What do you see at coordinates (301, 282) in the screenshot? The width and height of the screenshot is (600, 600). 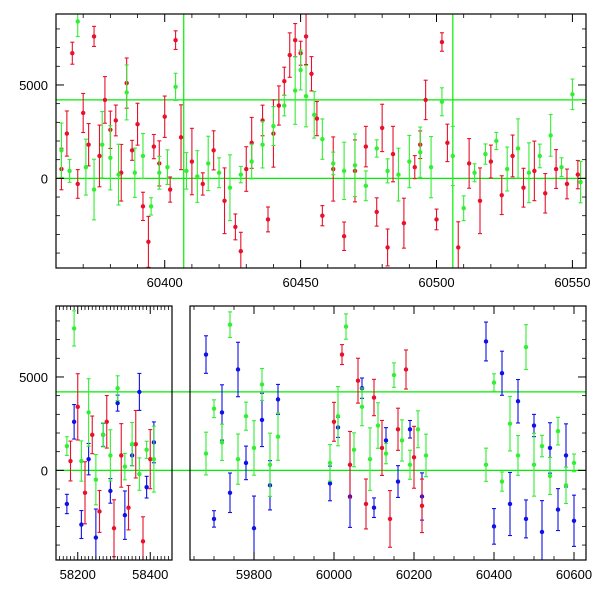 I see `x-tick-label: 60450` at bounding box center [301, 282].